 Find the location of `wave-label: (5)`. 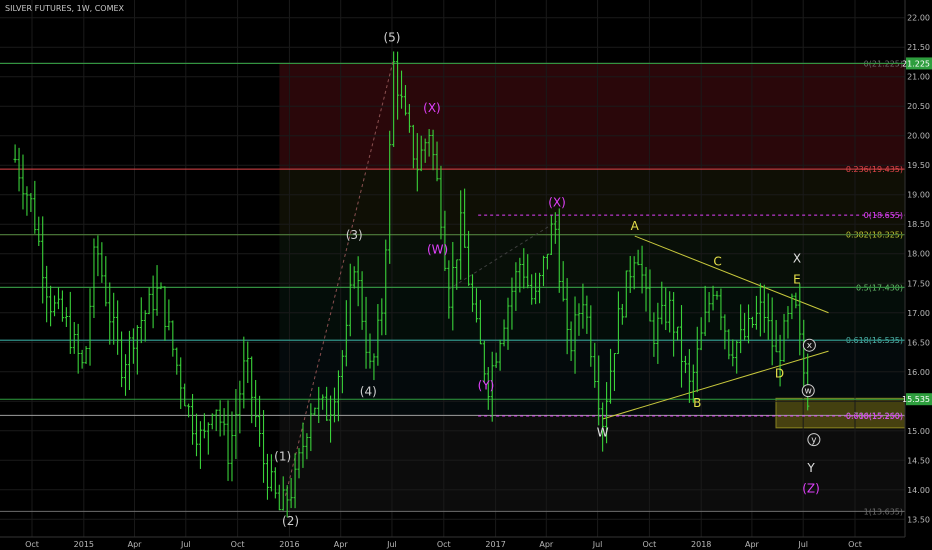

wave-label: (5) is located at coordinates (391, 37).